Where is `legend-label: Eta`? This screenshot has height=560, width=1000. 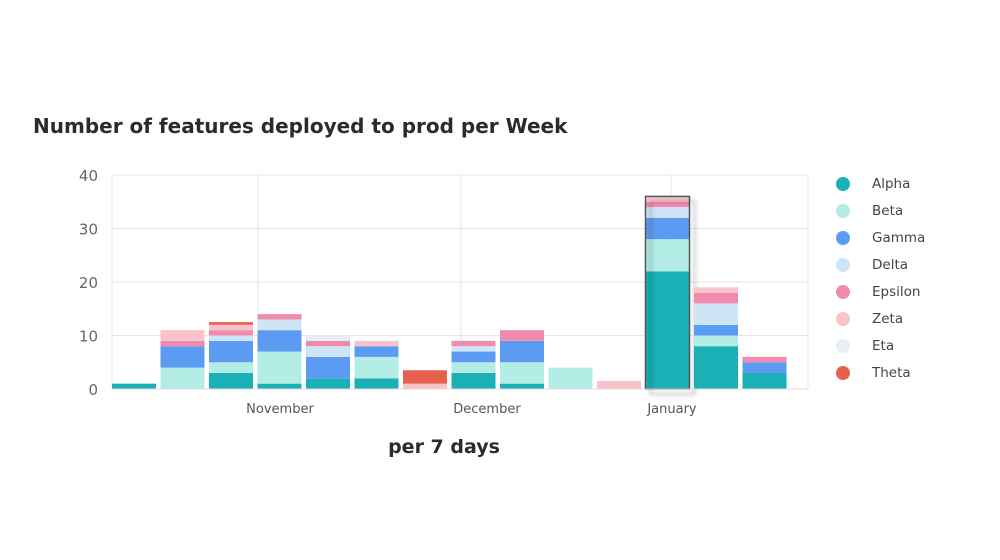
legend-label: Eta is located at coordinates (883, 345).